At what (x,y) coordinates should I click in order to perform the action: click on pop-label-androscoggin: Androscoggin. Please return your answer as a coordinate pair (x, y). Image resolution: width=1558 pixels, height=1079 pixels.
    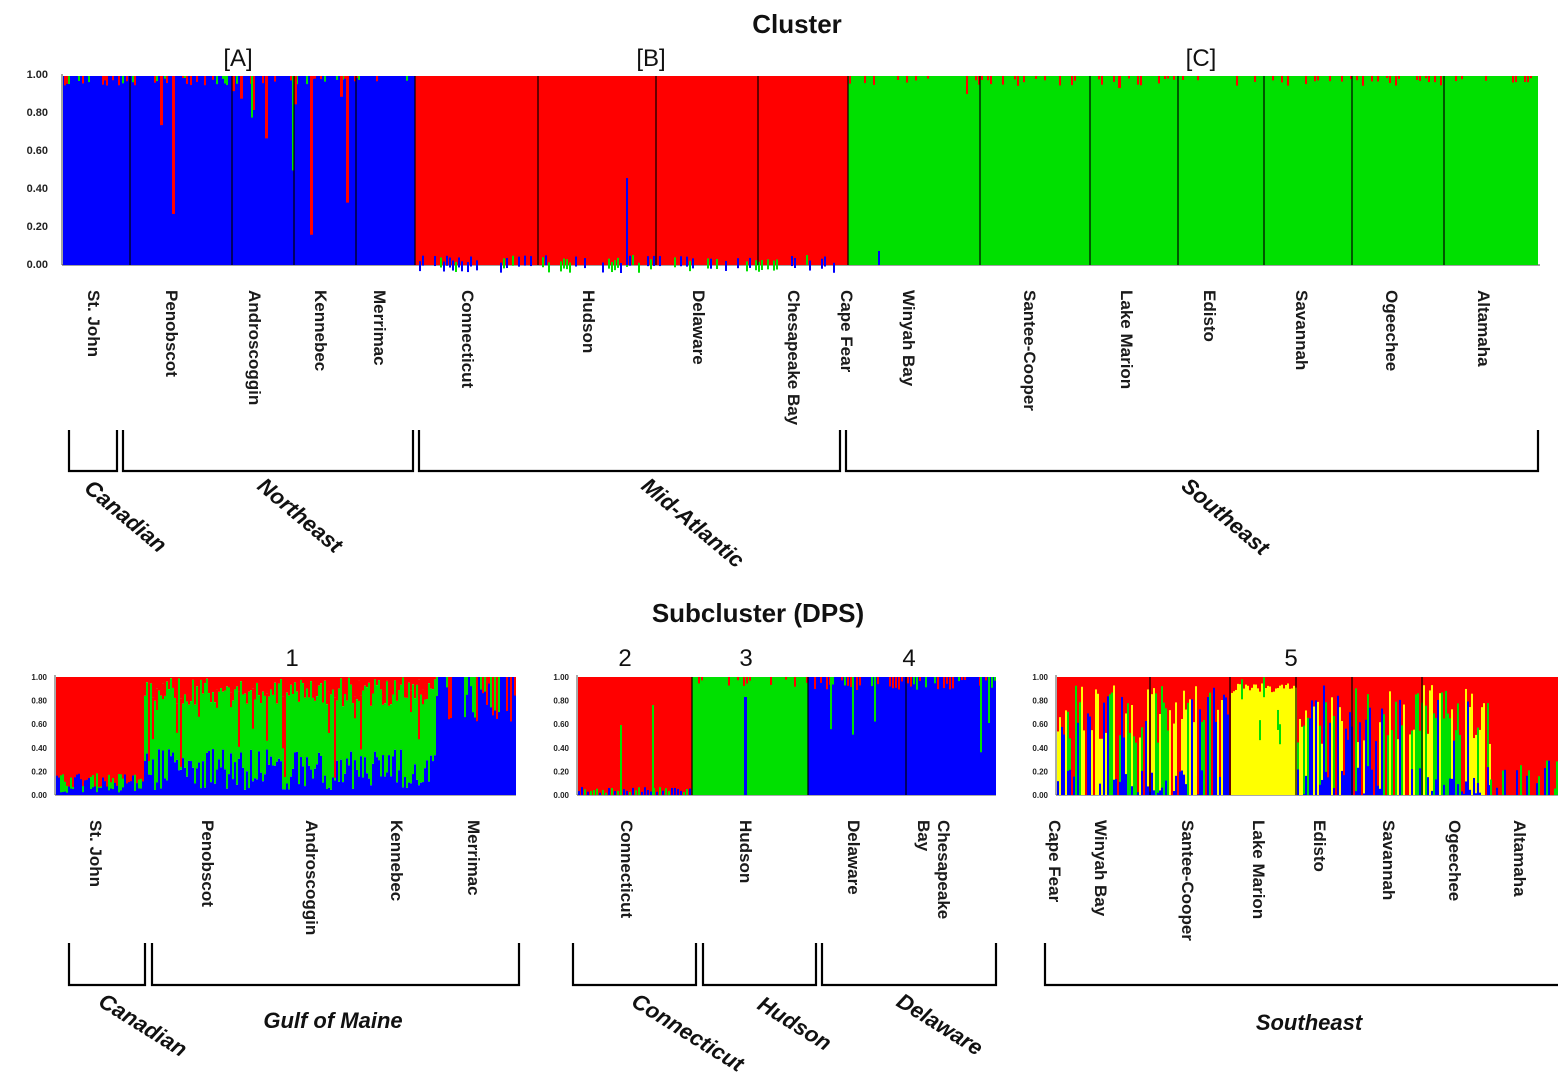
    Looking at the image, I should click on (254, 347).